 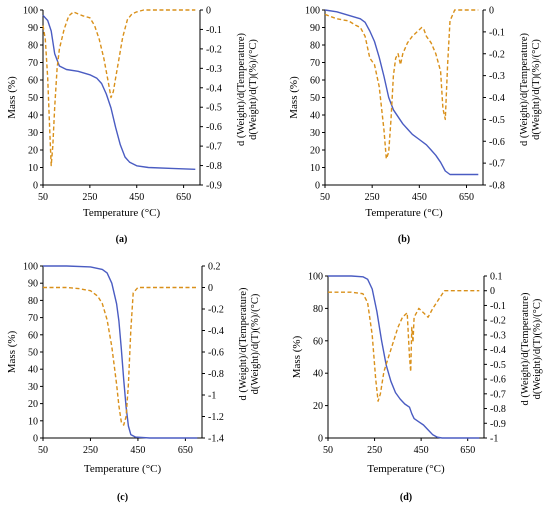 What do you see at coordinates (214, 267) in the screenshot?
I see `y-tick-label-right: 0.2` at bounding box center [214, 267].